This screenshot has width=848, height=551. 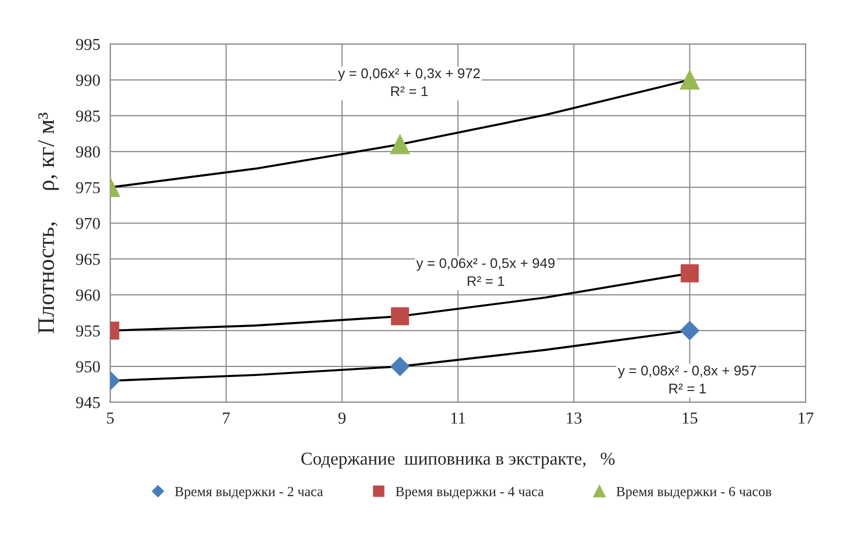 What do you see at coordinates (687, 380) in the screenshot?
I see `annotation: y = 0,08x² - 0,8x + 957 R² = 1` at bounding box center [687, 380].